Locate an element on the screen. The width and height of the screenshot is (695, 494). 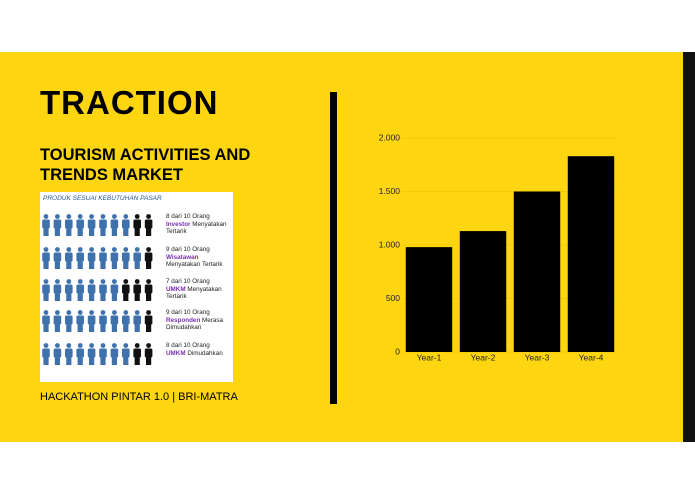
subtitle: TRENDS MARKET is located at coordinates (111, 175).